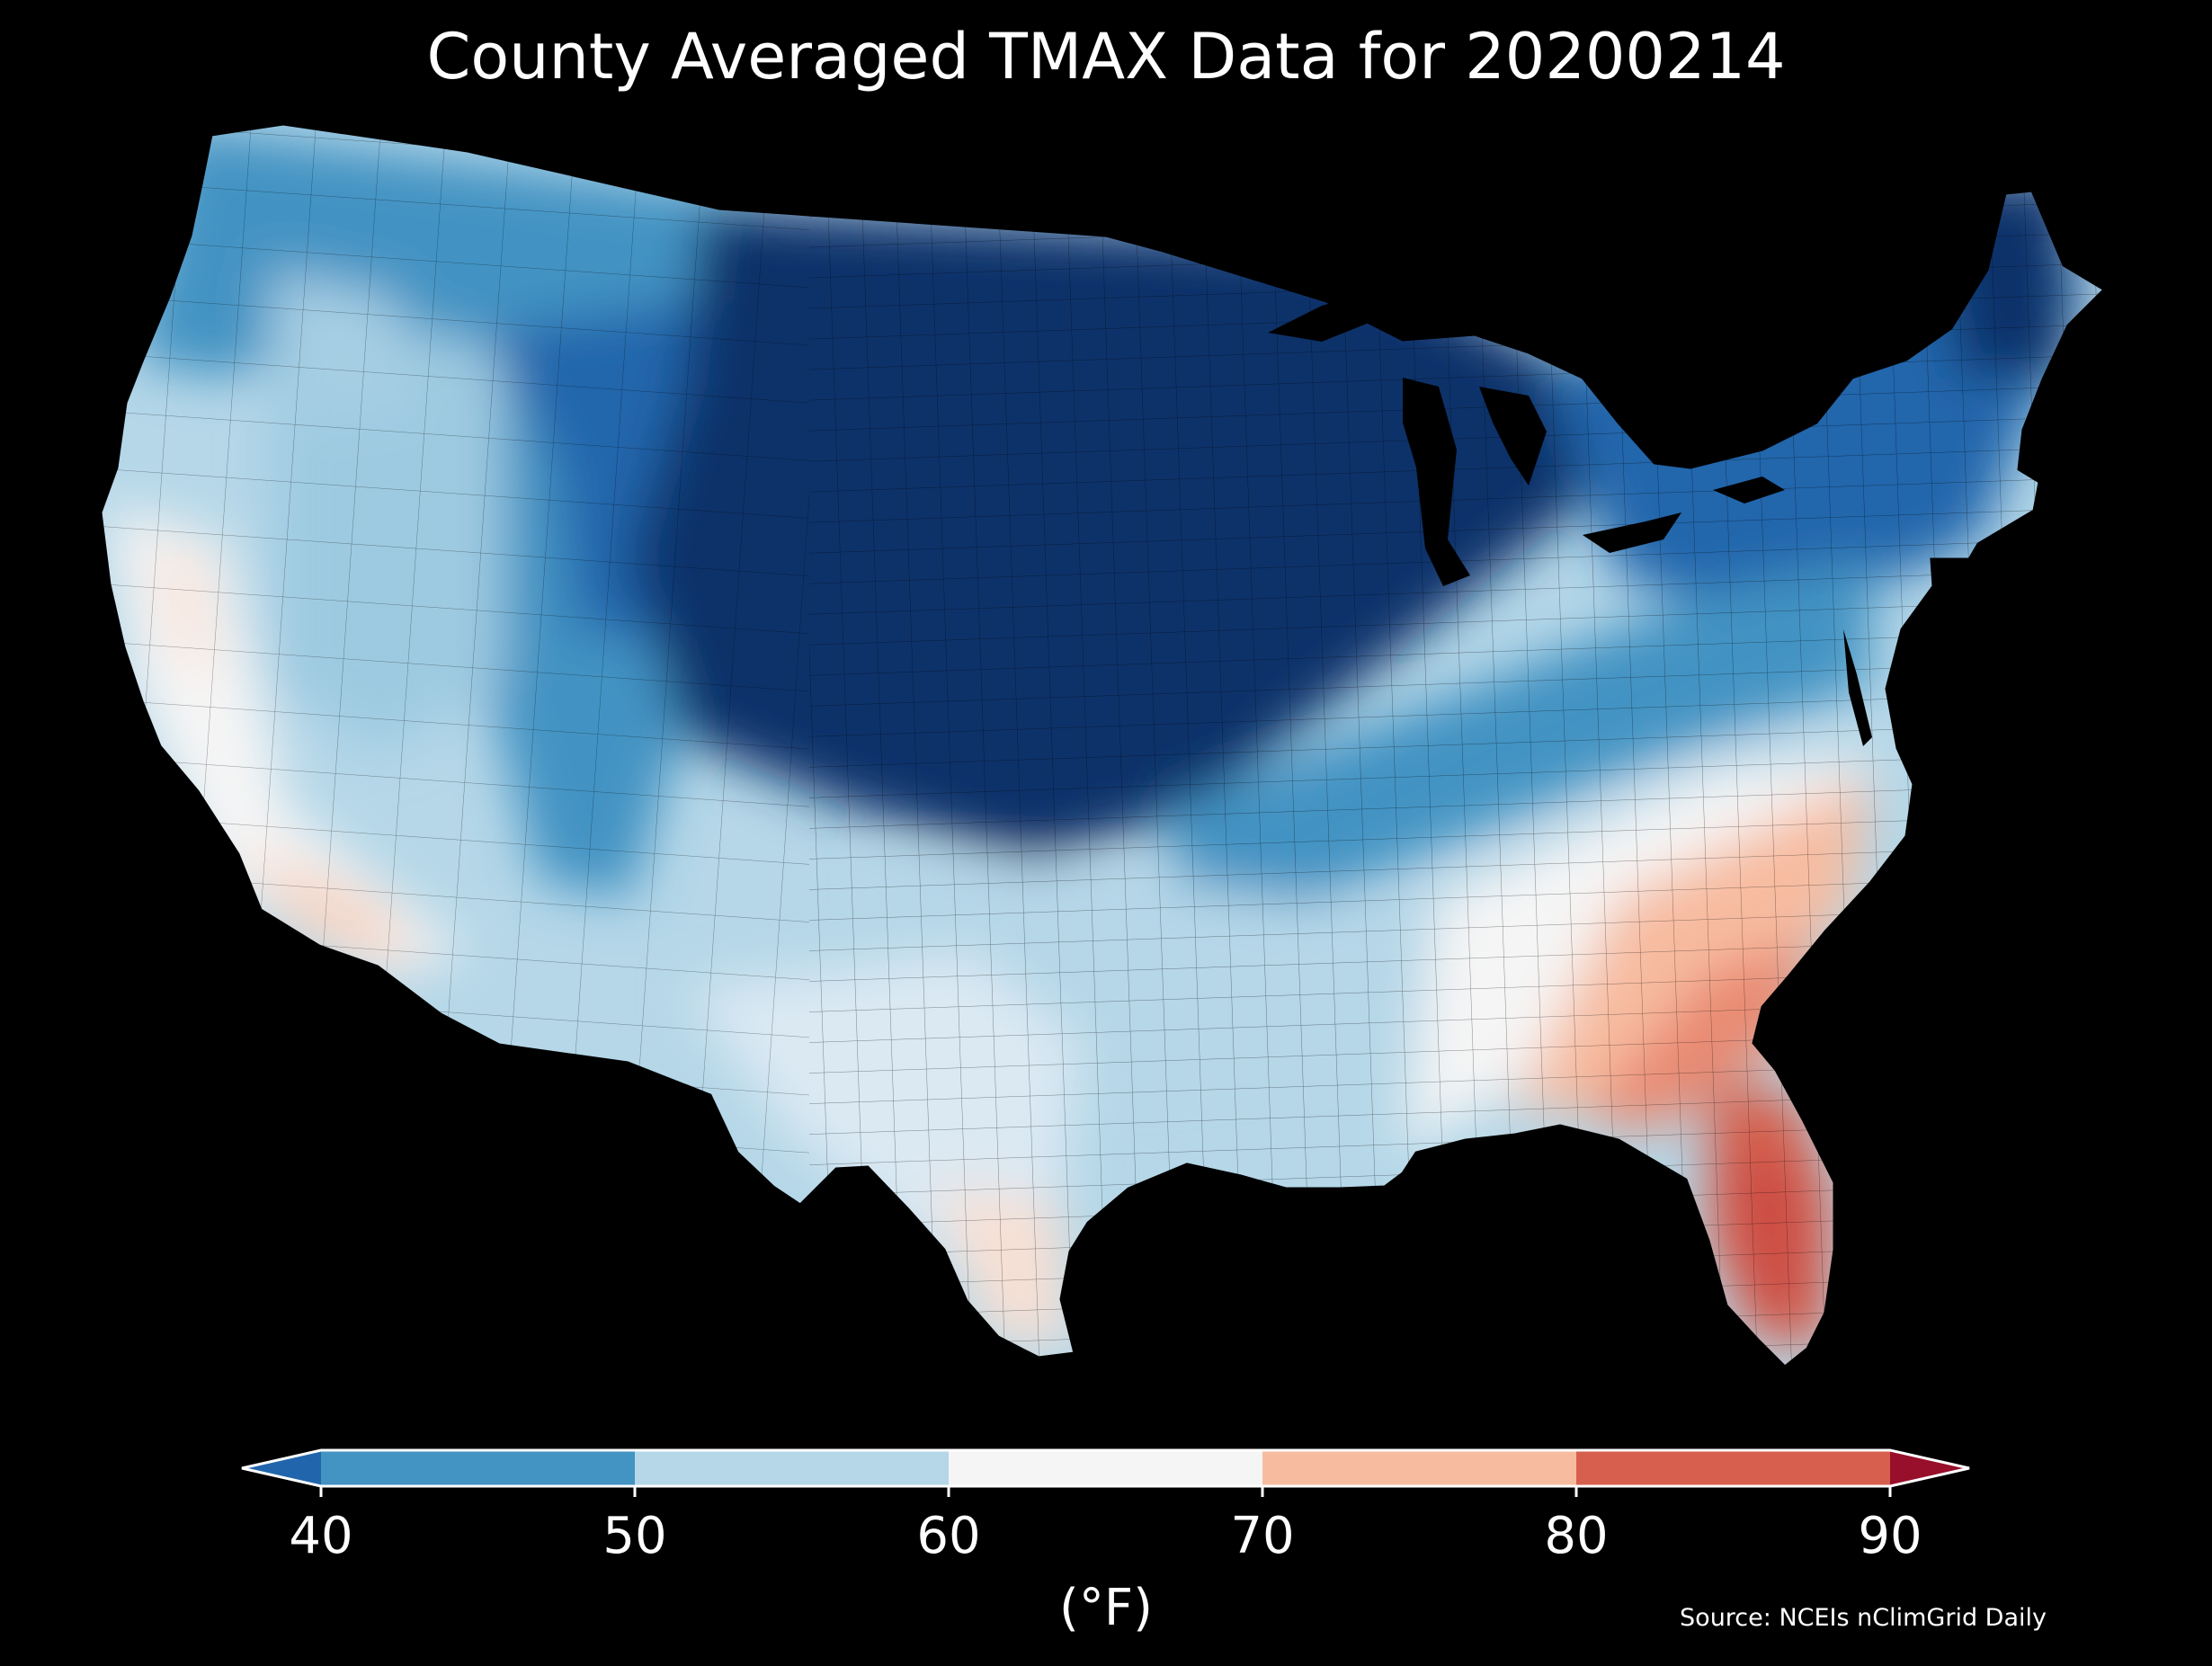 The height and width of the screenshot is (1666, 2212). Describe the element at coordinates (281, 1468) in the screenshot. I see `colorbar-under-arrow` at that location.